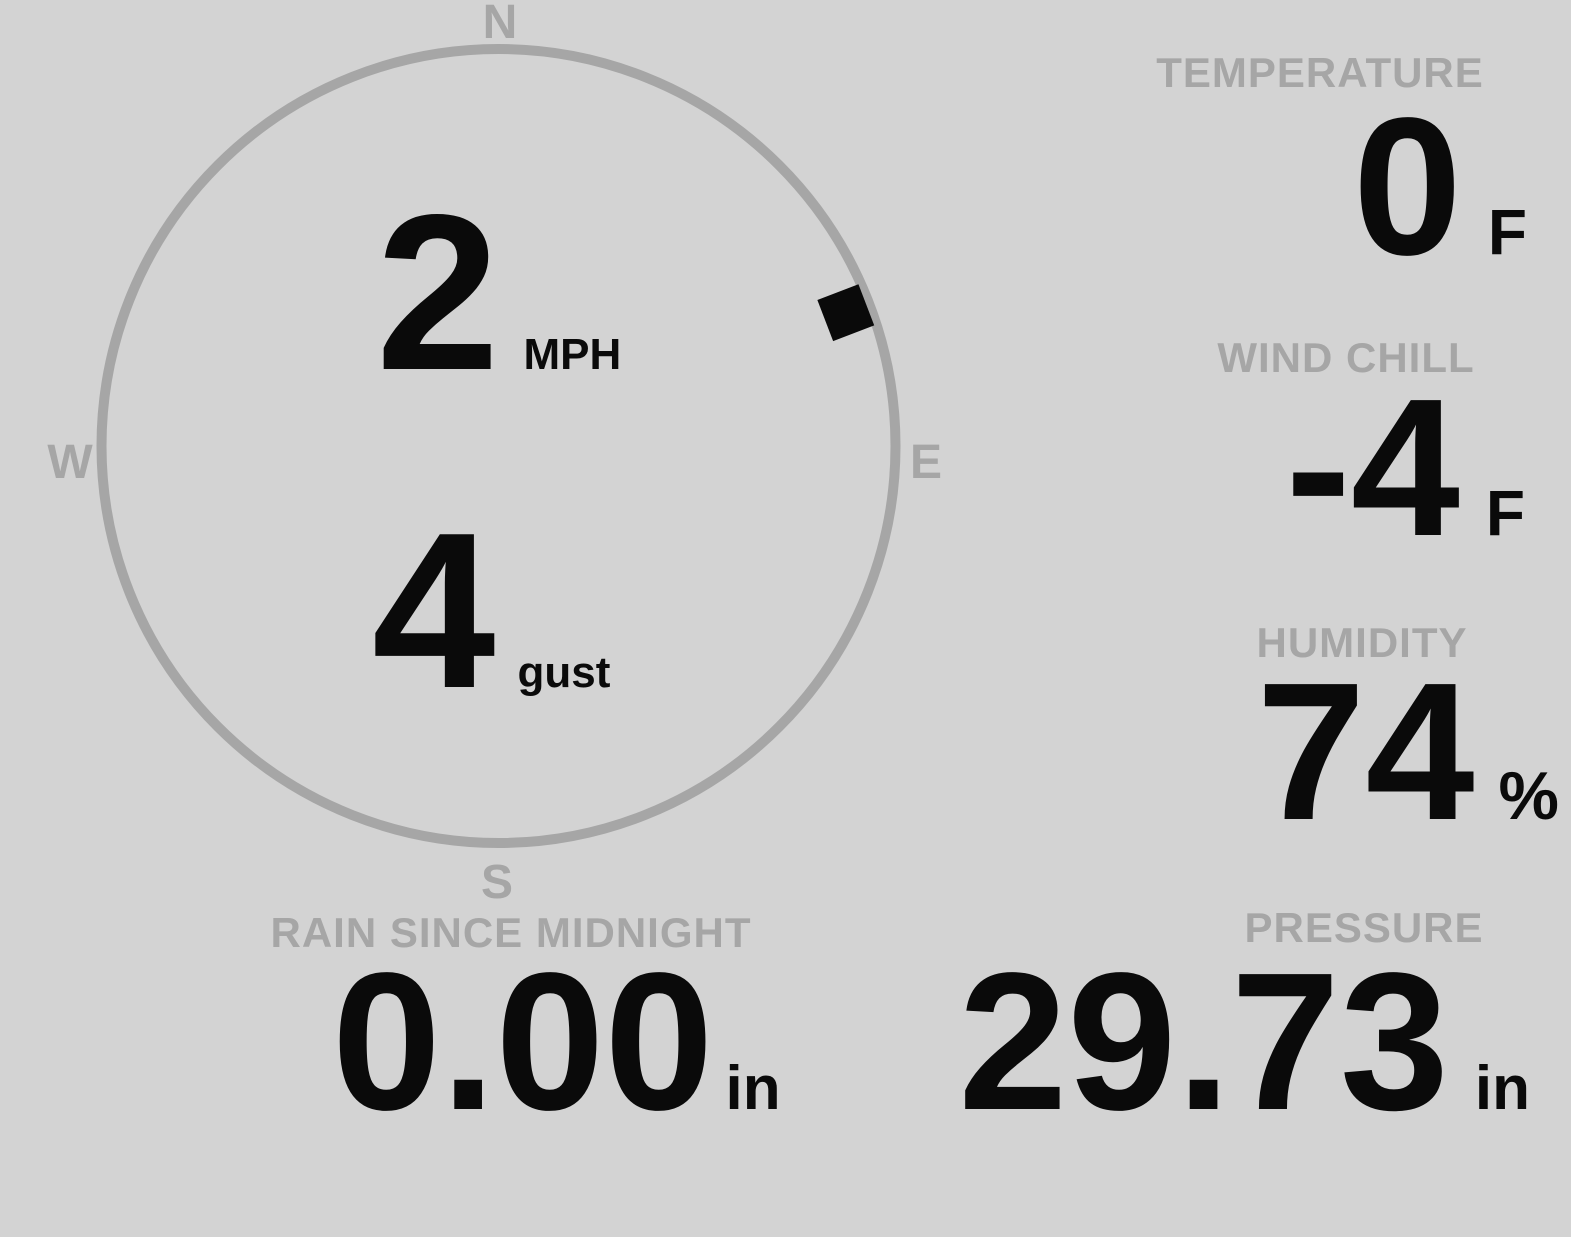 This screenshot has width=1571, height=1237. What do you see at coordinates (846, 313) in the screenshot?
I see `wind-direction-marker` at bounding box center [846, 313].